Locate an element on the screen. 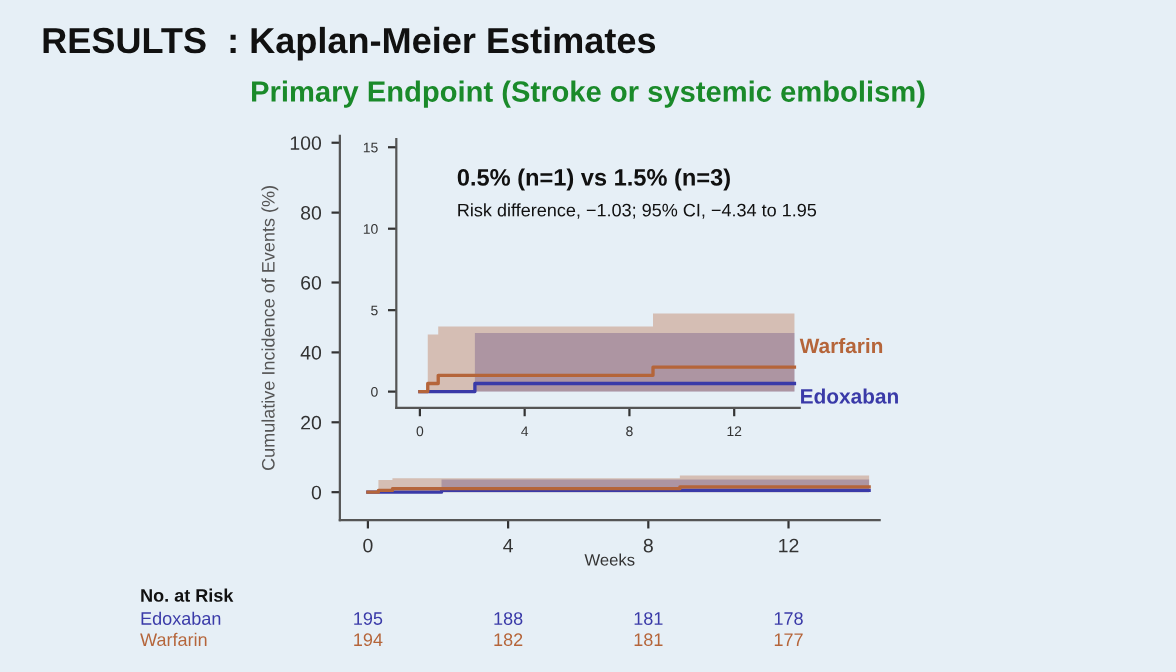  text: No. at Risk is located at coordinates (187, 595).